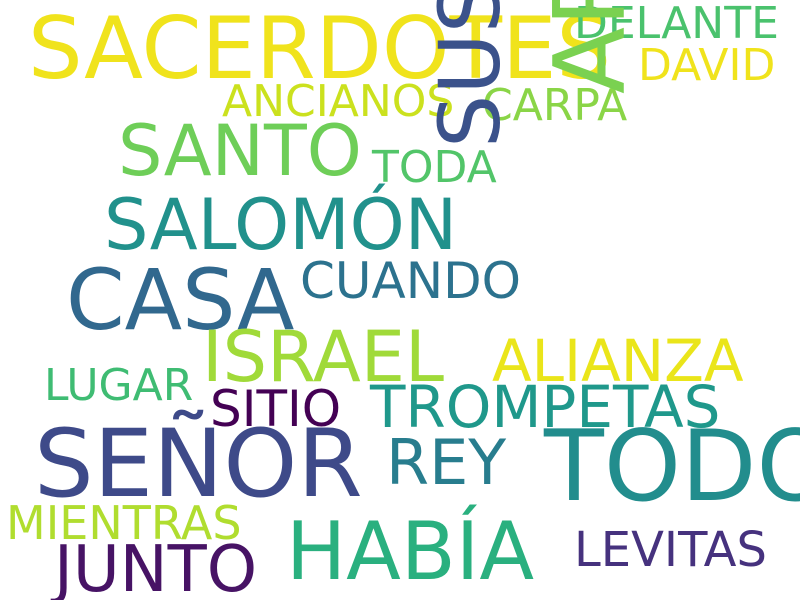  I want to click on word-senor: SEÑOR, so click(198, 464).